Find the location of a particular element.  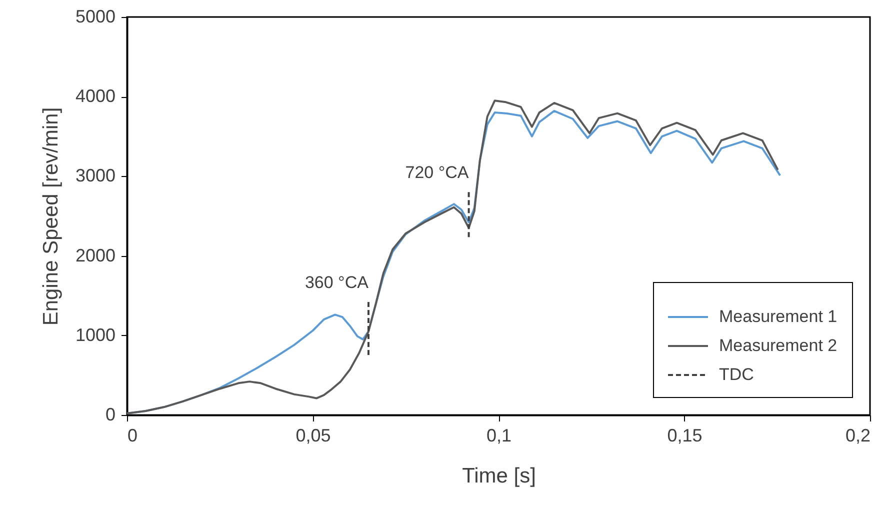

y-tick-label: 2000 is located at coordinates (95, 255).